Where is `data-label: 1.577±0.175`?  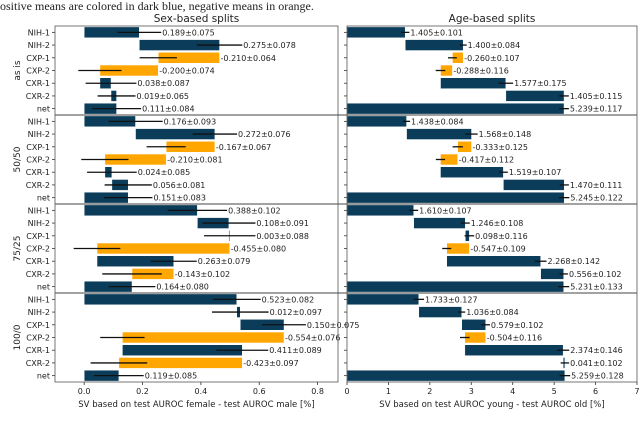 data-label: 1.577±0.175 is located at coordinates (540, 83).